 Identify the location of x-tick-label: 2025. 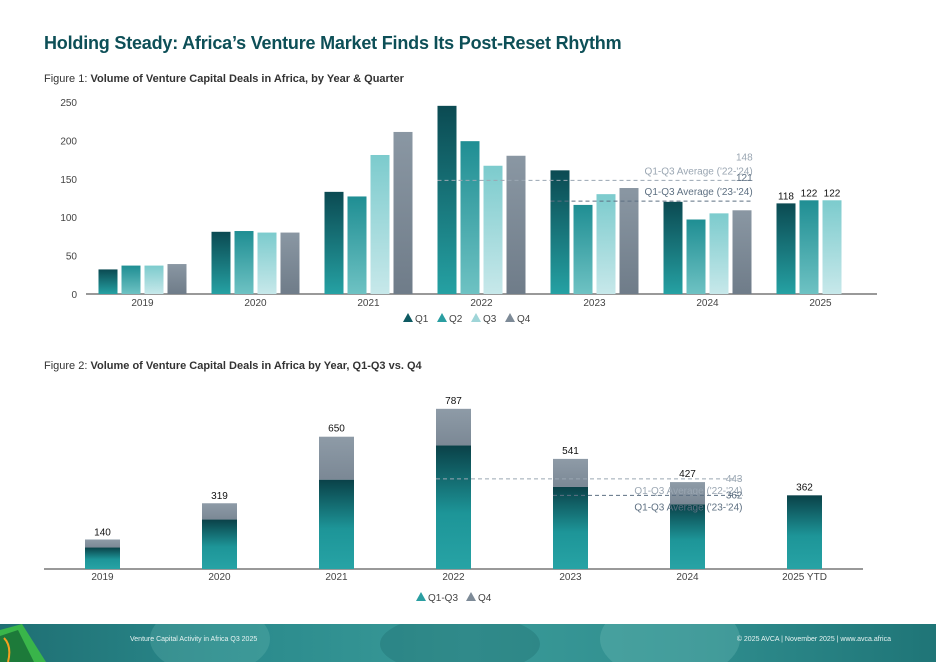
(820, 303).